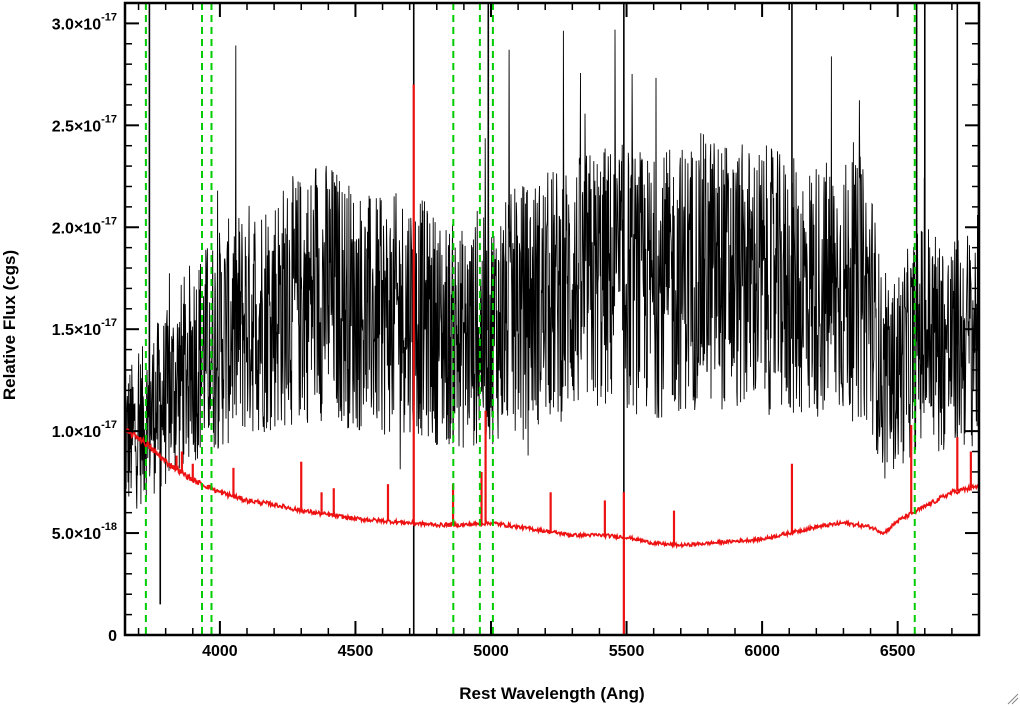  What do you see at coordinates (491, 651) in the screenshot?
I see `x-tick-label-2: 5000` at bounding box center [491, 651].